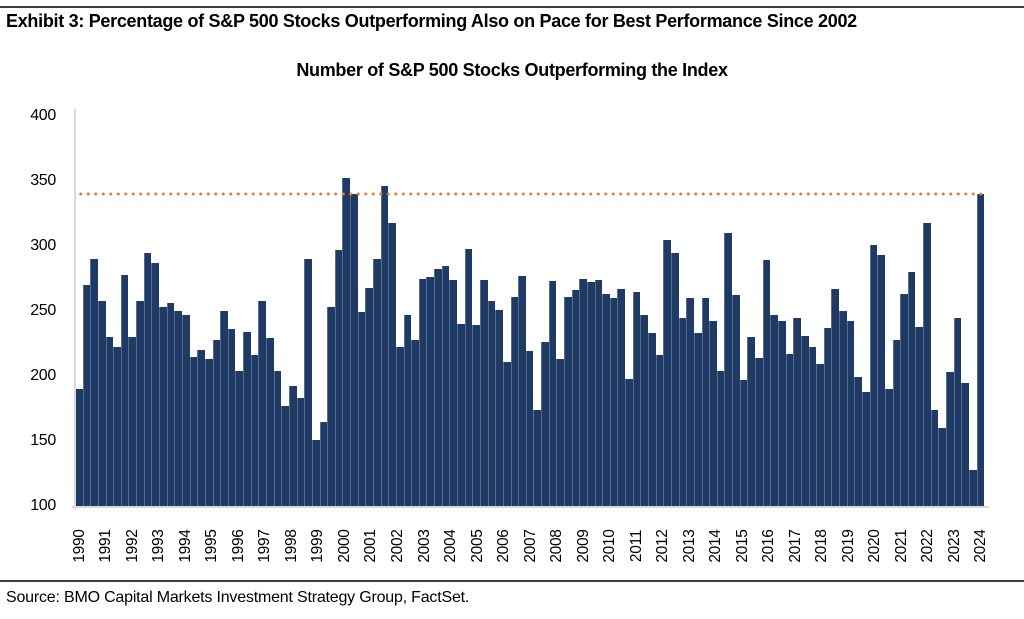  What do you see at coordinates (397, 546) in the screenshot?
I see `x-year-label: 2002` at bounding box center [397, 546].